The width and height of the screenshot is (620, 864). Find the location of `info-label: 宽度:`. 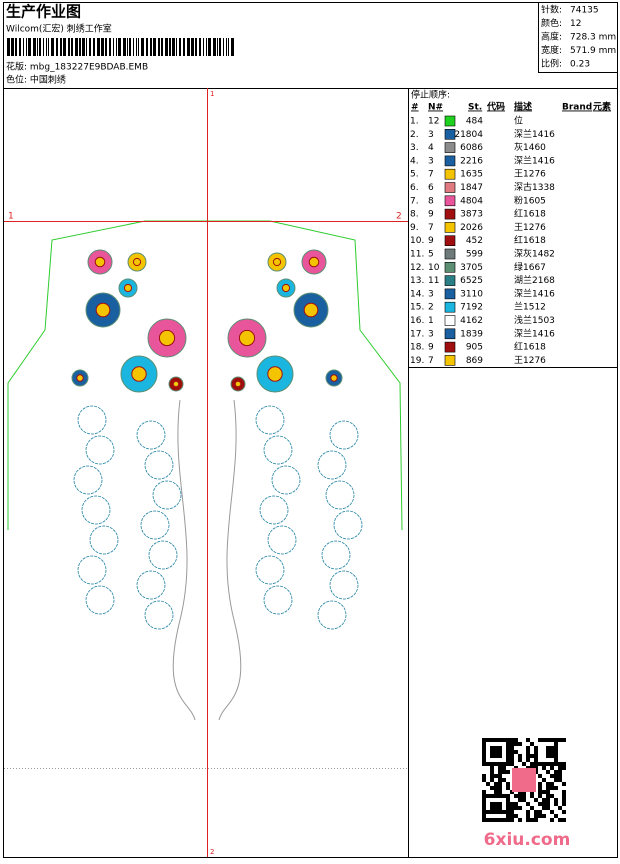

info-label: 宽度: is located at coordinates (551, 50).